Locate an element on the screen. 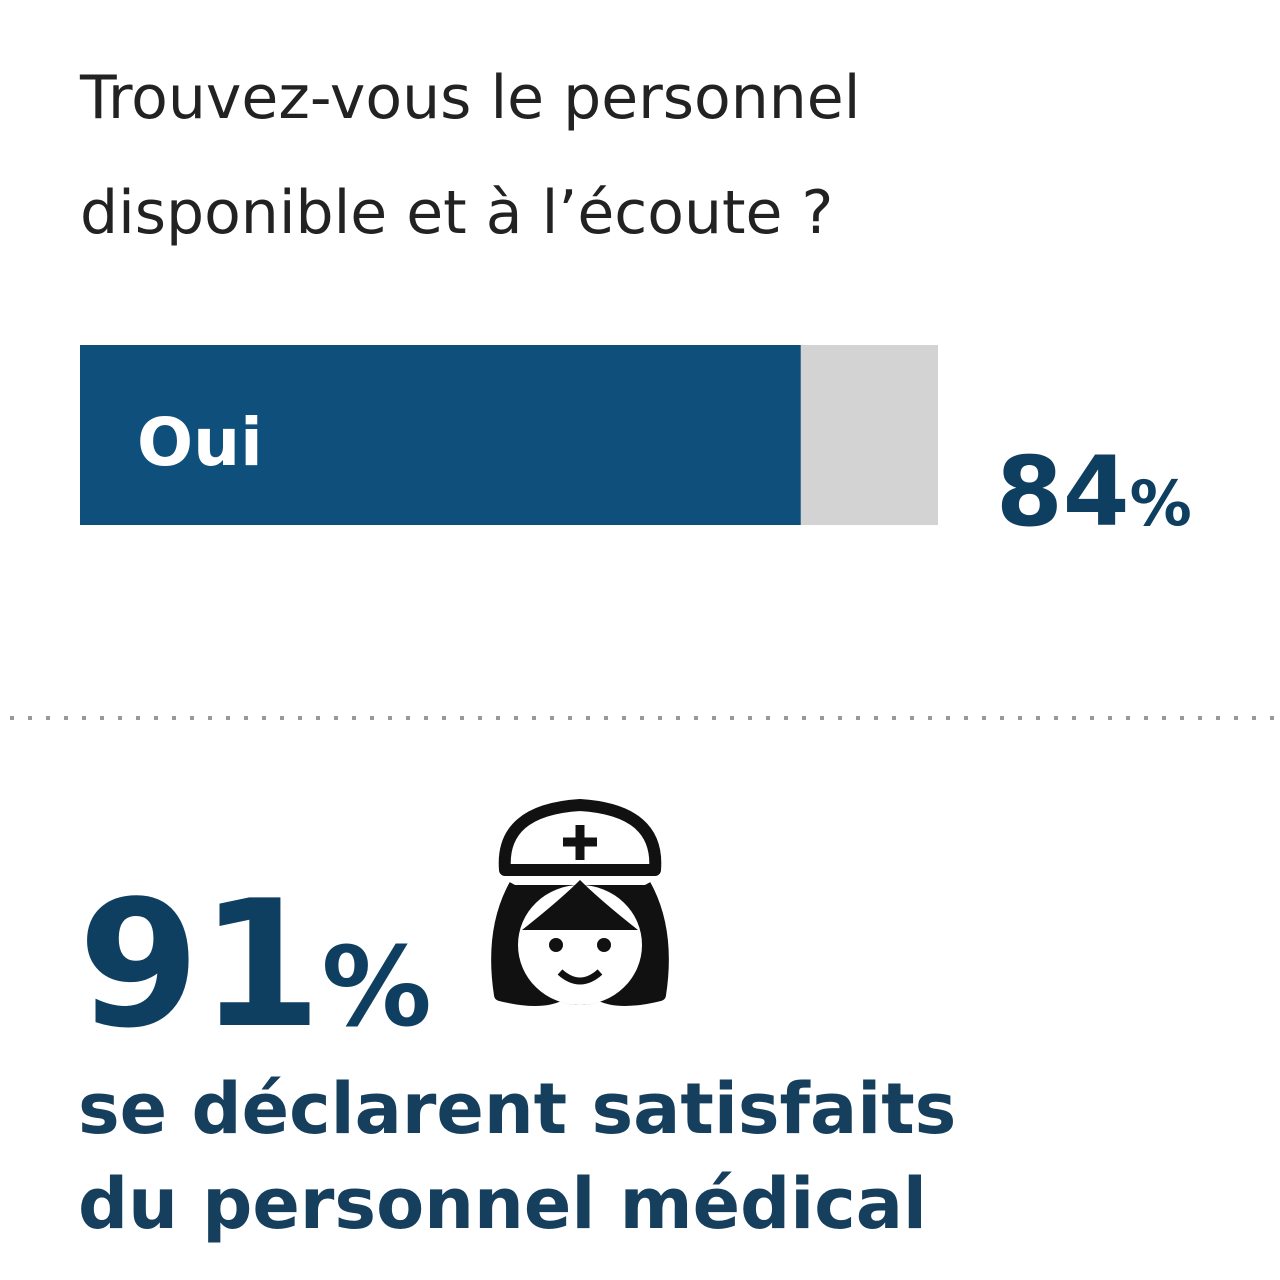 The width and height of the screenshot is (1280, 1280). stat-text: 91% is located at coordinates (255, 965).